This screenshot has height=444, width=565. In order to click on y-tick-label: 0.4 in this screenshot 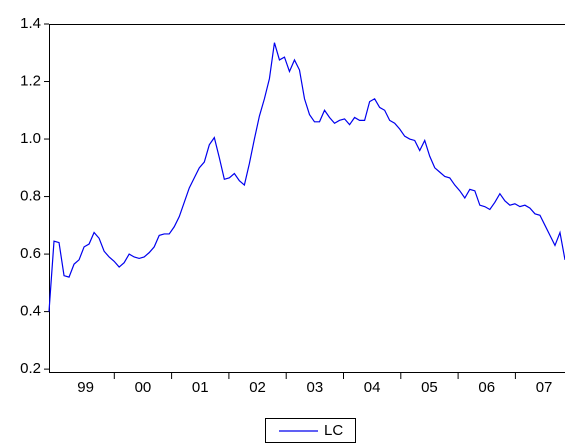, I will do `click(30, 311)`.